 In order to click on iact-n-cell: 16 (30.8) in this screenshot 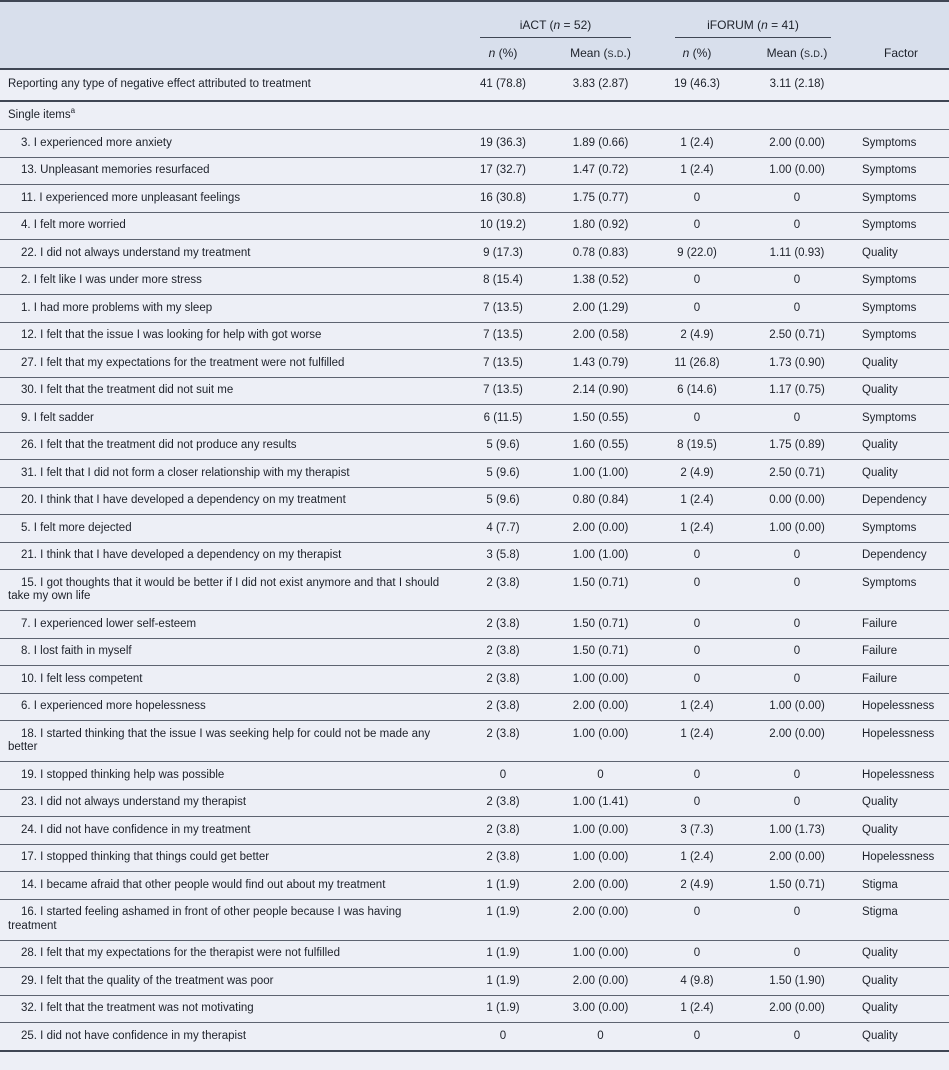, I will do `click(503, 197)`.